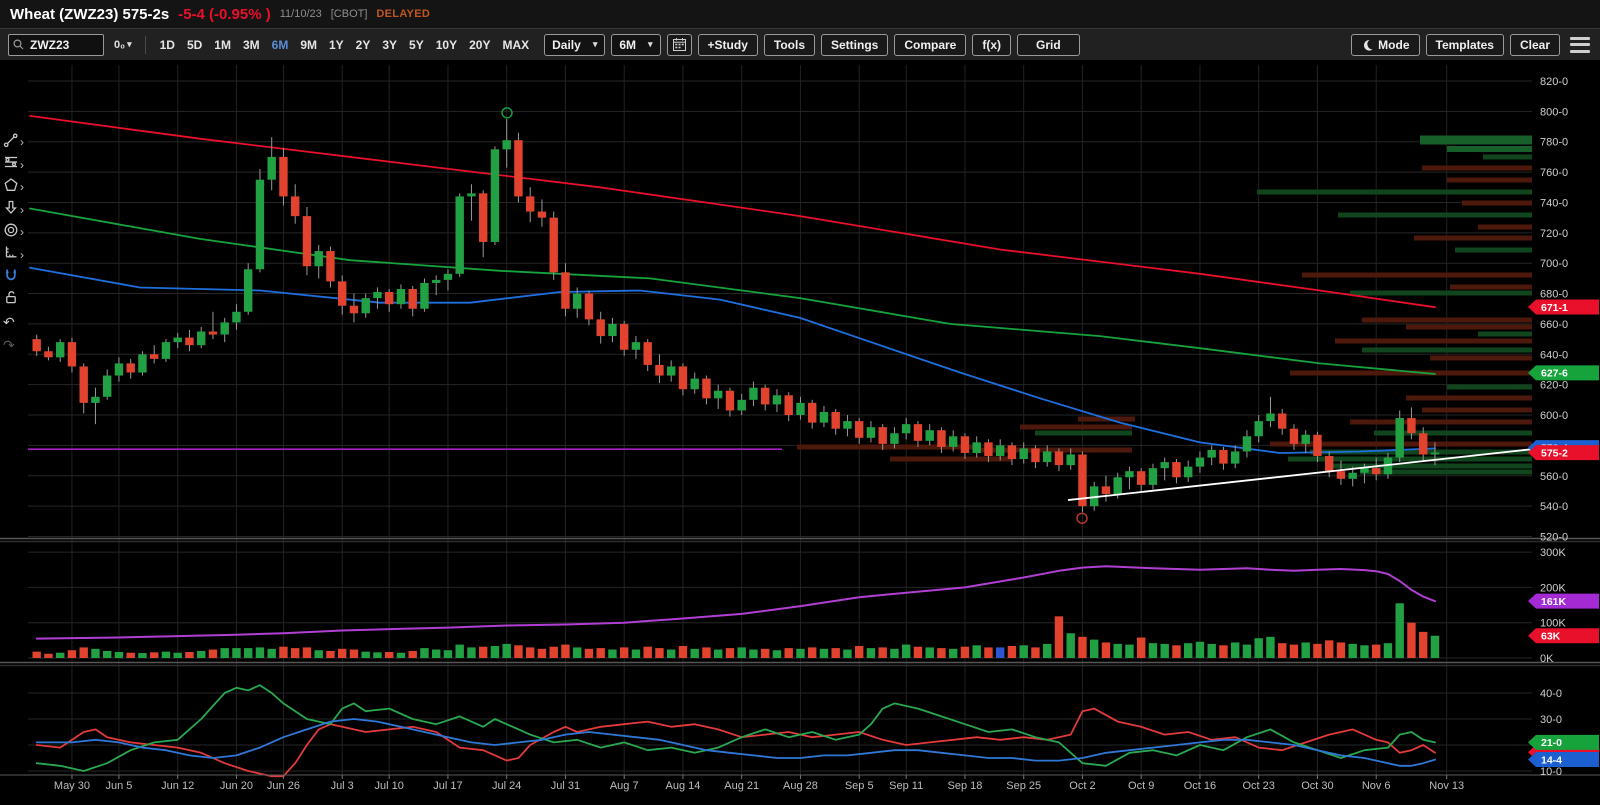 Image resolution: width=1600 pixels, height=805 pixels. I want to click on svg-text: Sep 18, so click(965, 786).